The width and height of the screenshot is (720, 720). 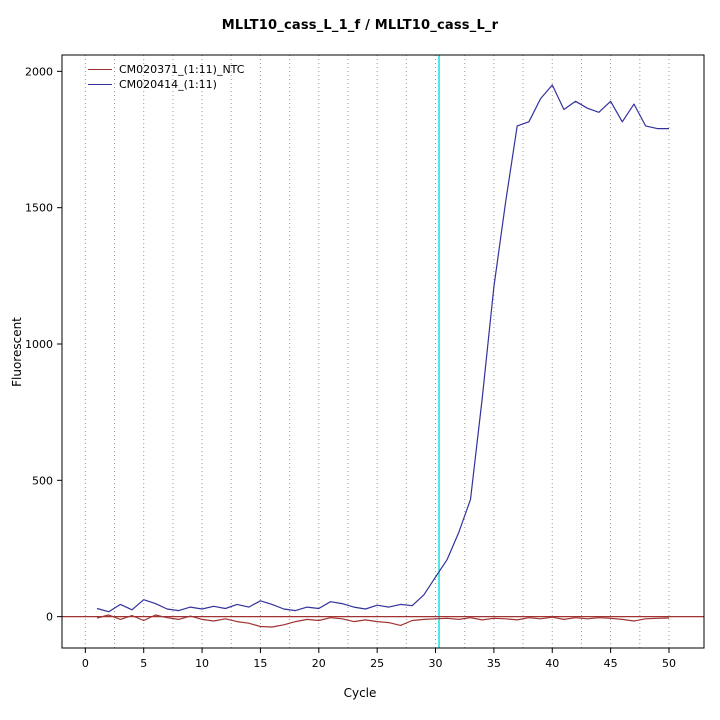 What do you see at coordinates (39, 344) in the screenshot?
I see `svg-text: 1000` at bounding box center [39, 344].